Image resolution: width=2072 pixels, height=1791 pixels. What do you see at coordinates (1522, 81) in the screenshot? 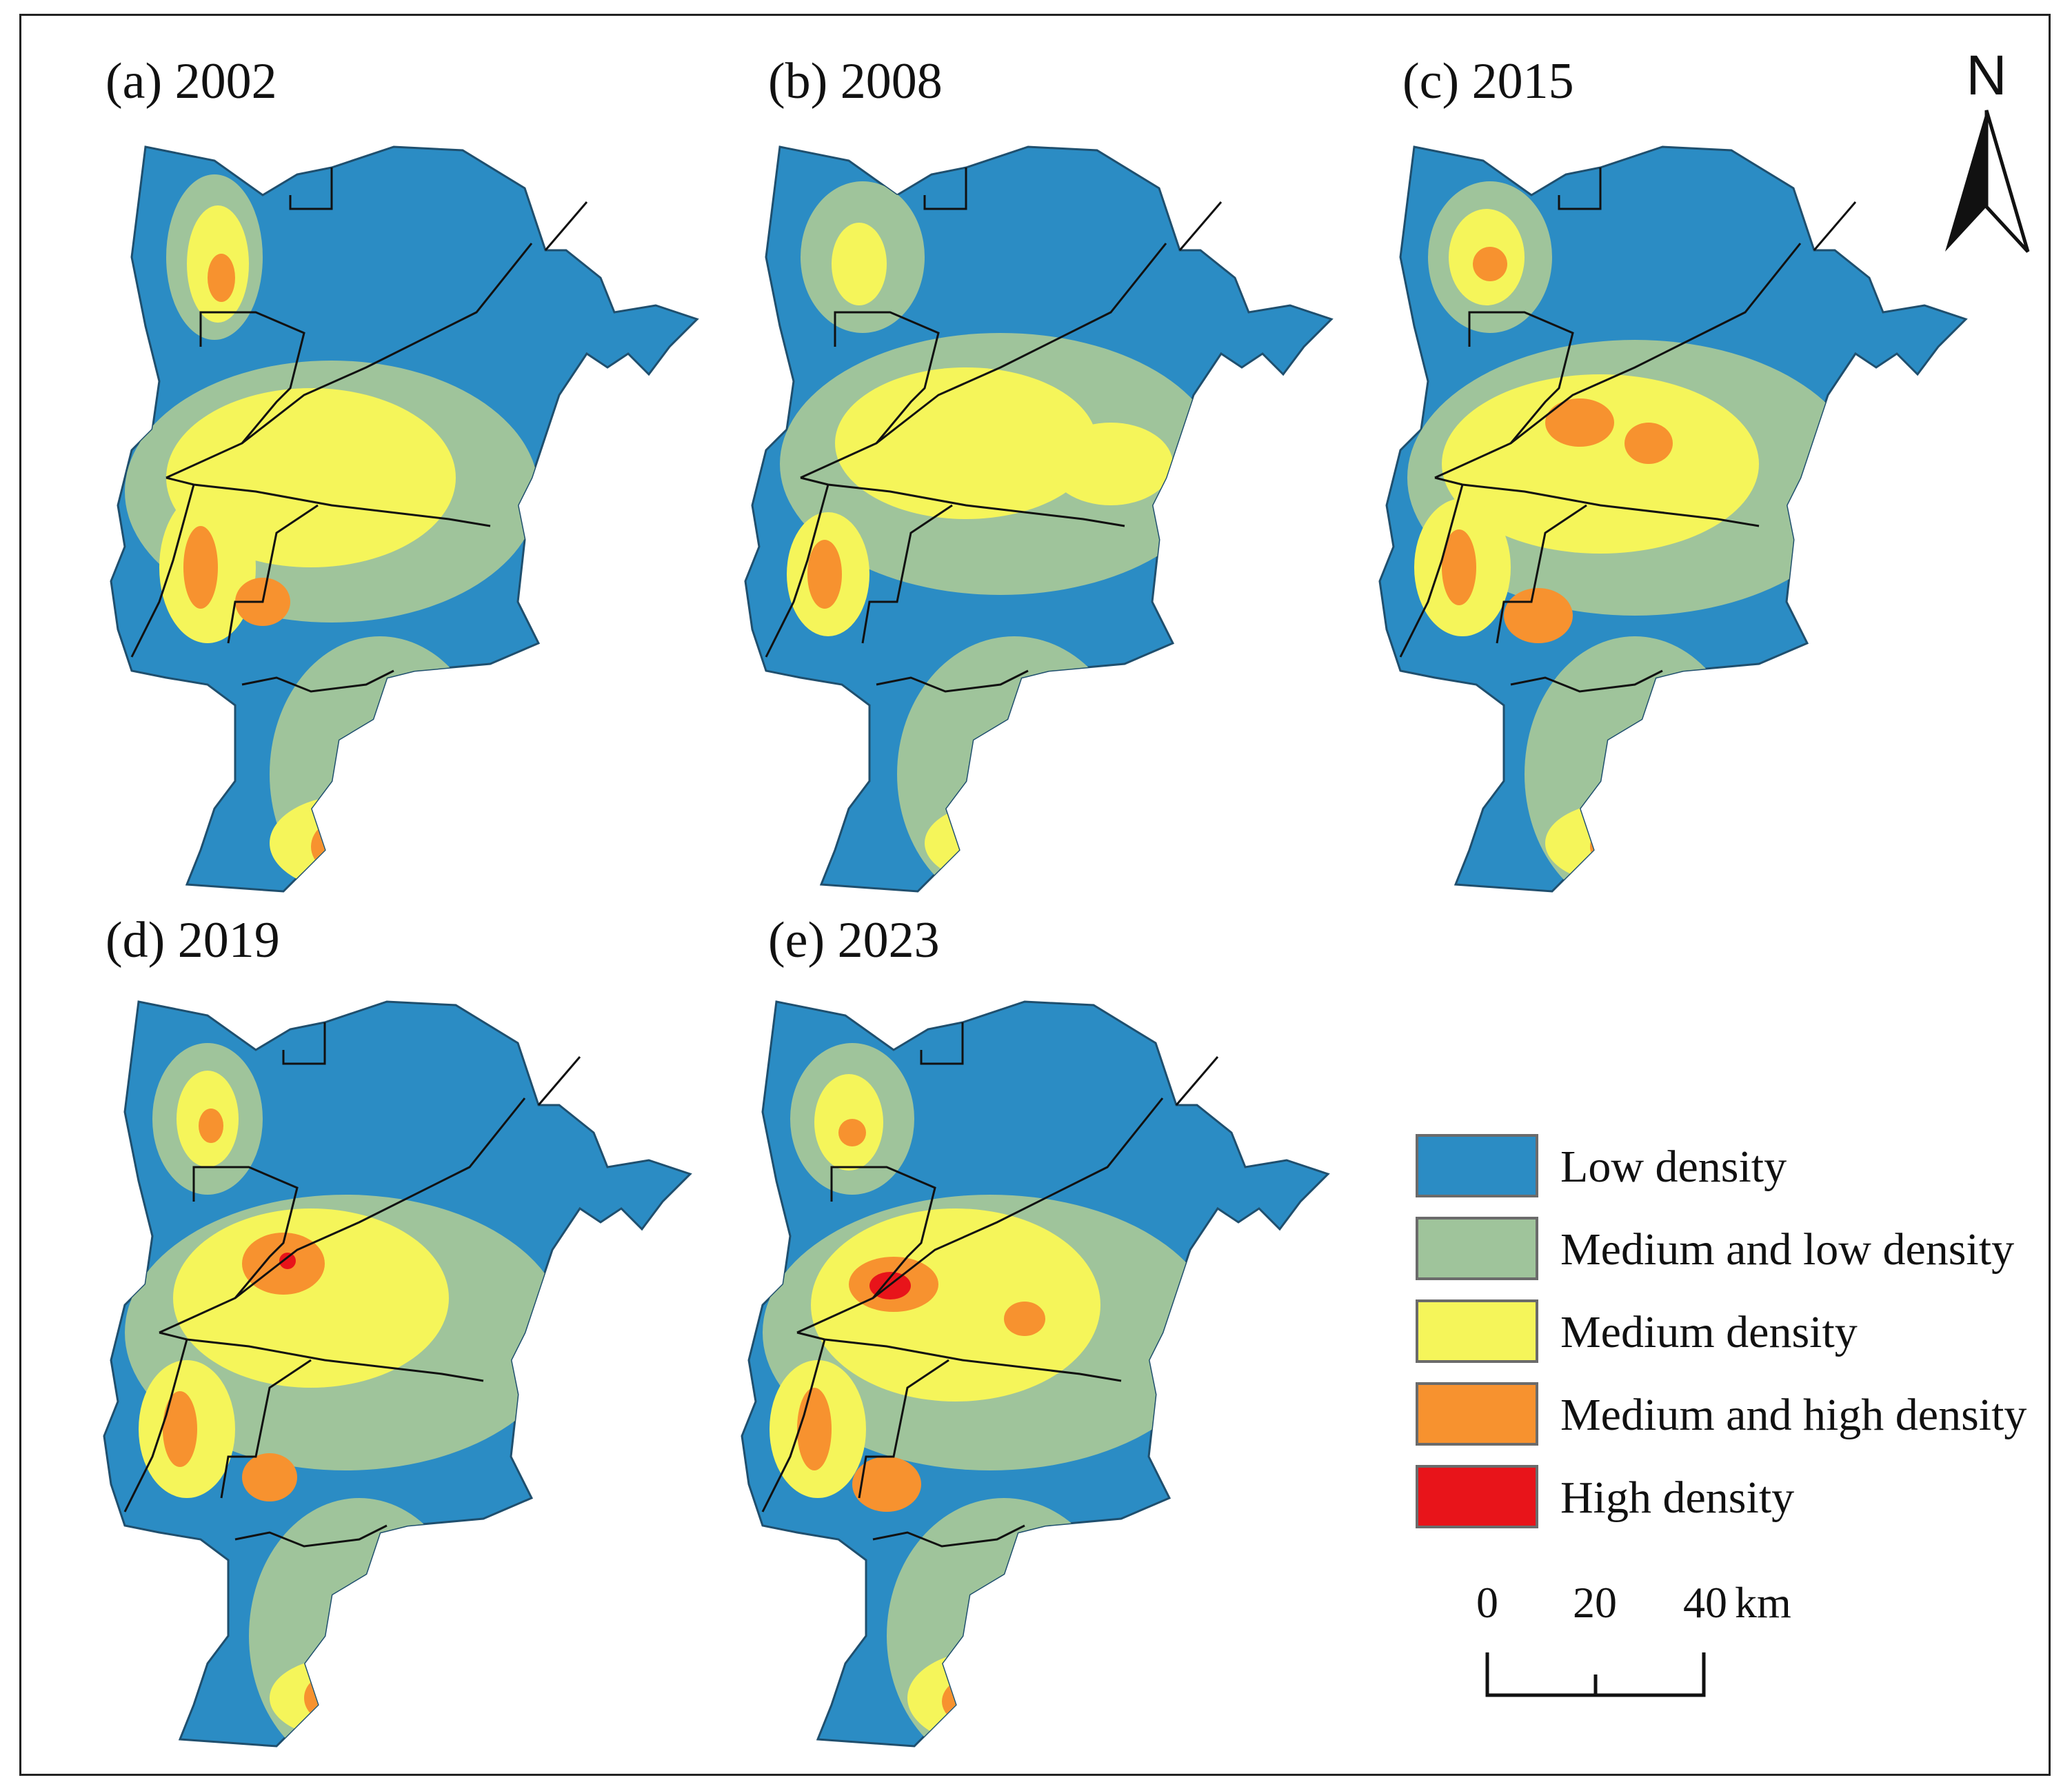
I see `panel-year: 2015` at bounding box center [1522, 81].